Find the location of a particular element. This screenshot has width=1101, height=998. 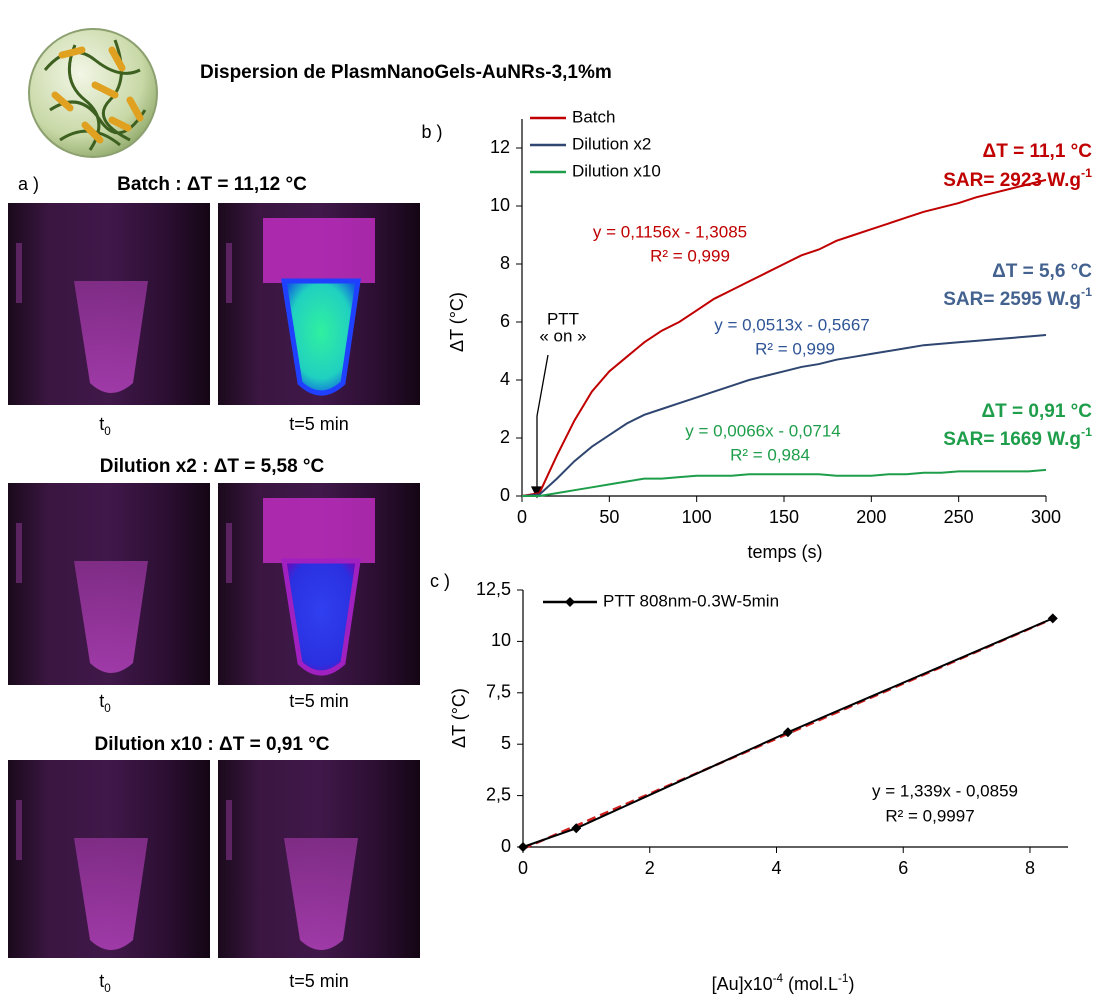

callout-part: ΔT = 11,1 °C is located at coordinates (1038, 151).